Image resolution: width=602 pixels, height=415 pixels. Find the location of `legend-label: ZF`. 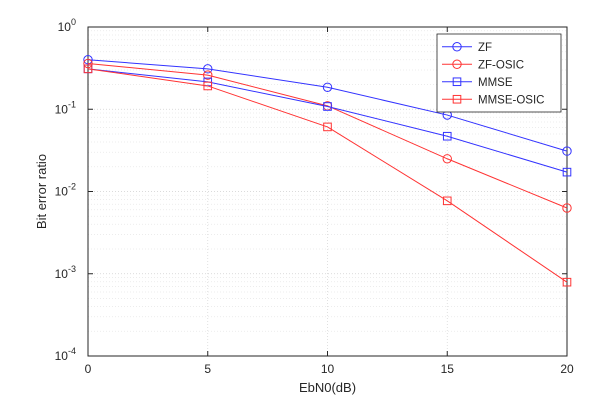

legend-label: ZF is located at coordinates (485, 48).